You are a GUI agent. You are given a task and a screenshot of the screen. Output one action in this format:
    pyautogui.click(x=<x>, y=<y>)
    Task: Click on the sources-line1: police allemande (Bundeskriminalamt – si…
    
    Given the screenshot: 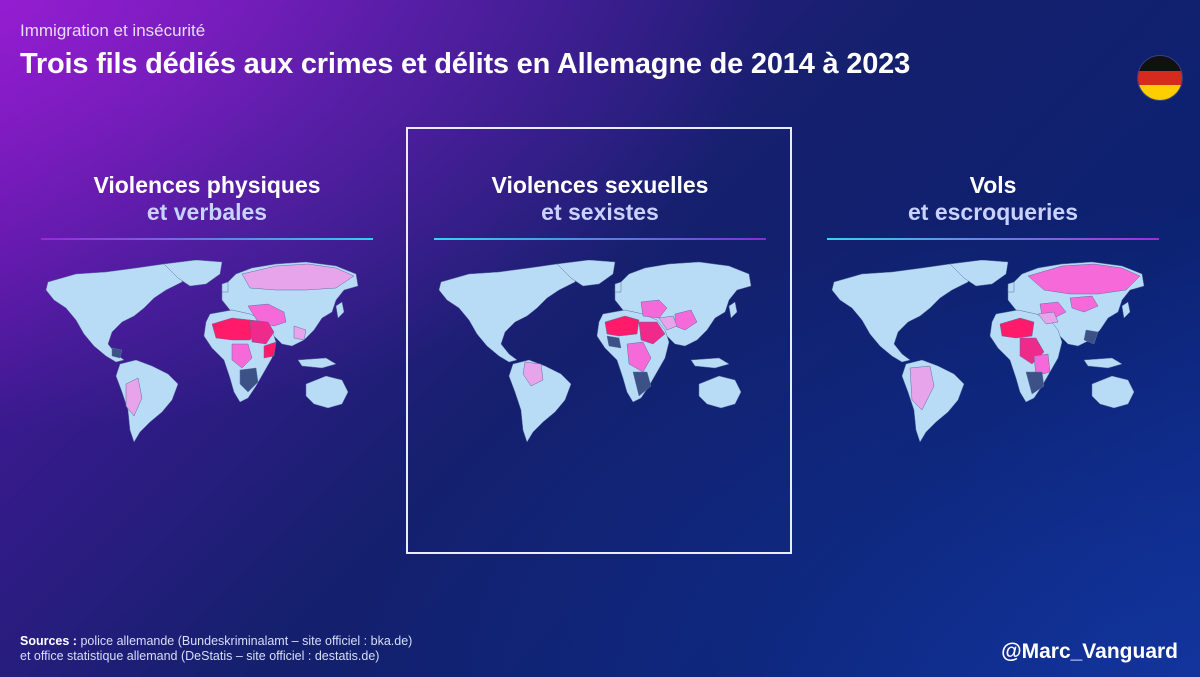 What is the action you would take?
    pyautogui.click(x=244, y=641)
    